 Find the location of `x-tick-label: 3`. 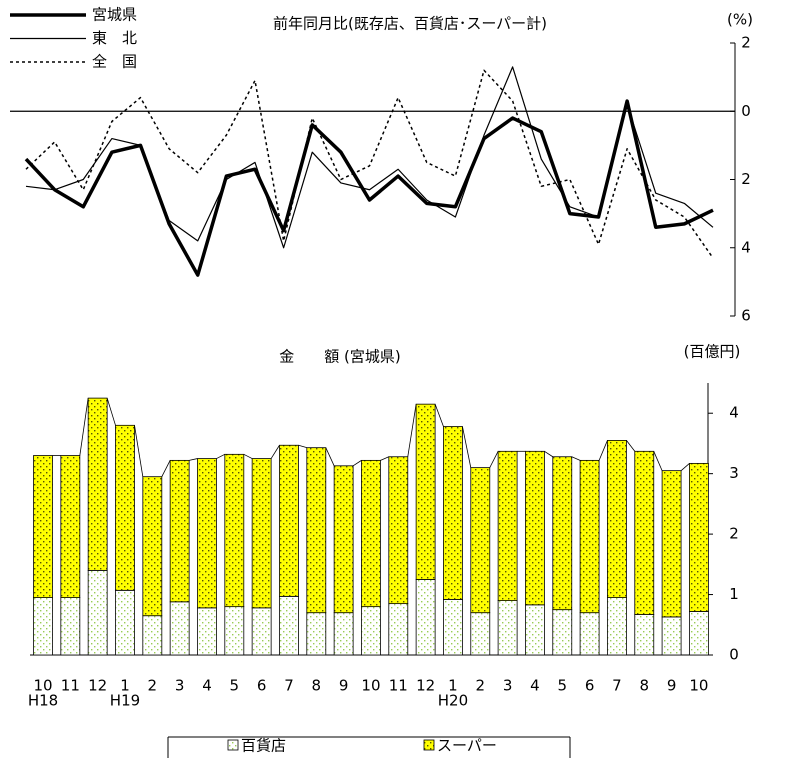

x-tick-label: 3 is located at coordinates (180, 686).